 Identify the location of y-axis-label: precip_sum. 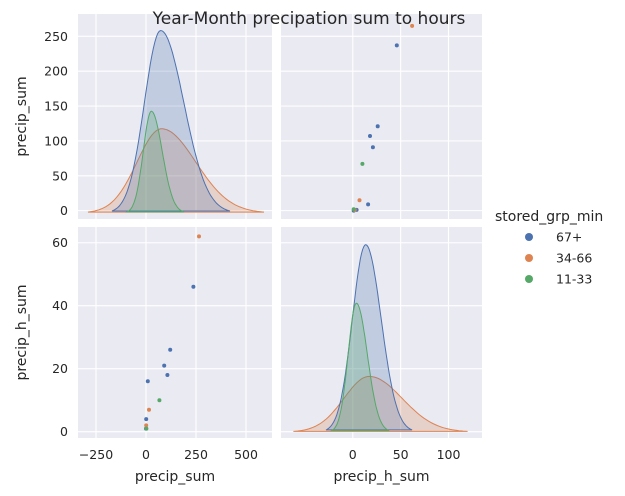
(22, 116).